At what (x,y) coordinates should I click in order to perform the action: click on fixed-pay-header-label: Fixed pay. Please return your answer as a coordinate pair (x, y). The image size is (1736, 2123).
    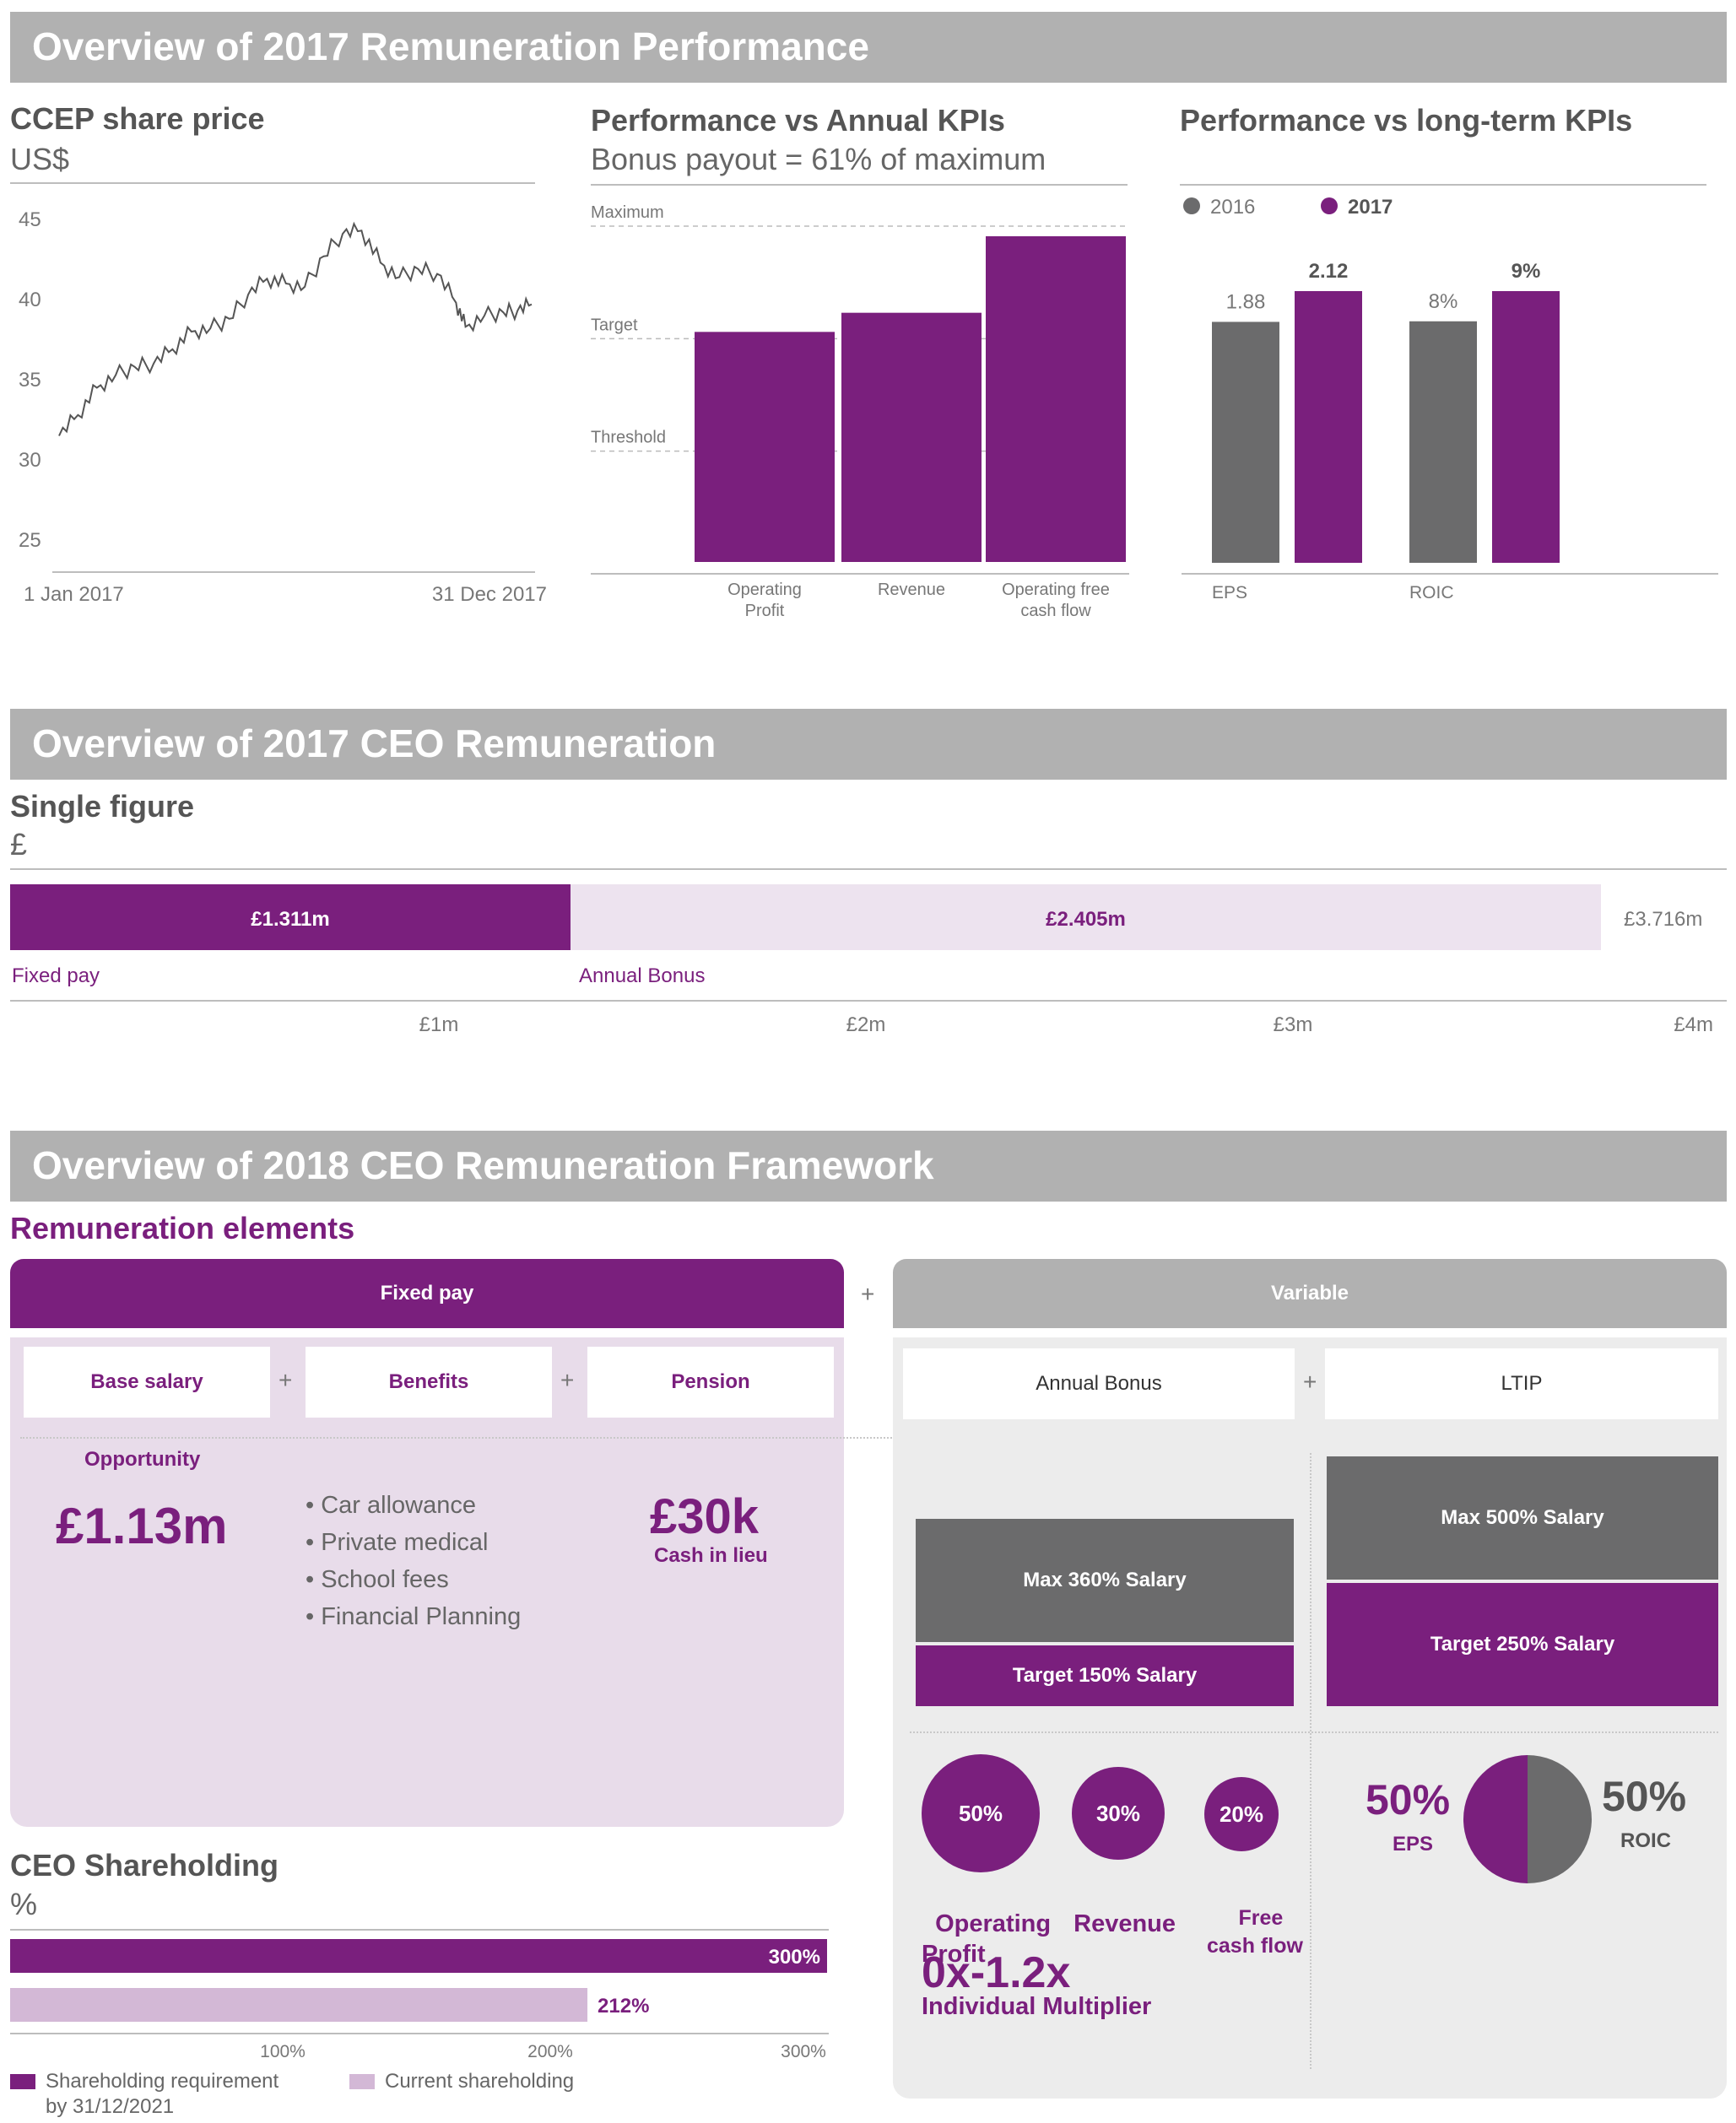
    Looking at the image, I should click on (427, 1293).